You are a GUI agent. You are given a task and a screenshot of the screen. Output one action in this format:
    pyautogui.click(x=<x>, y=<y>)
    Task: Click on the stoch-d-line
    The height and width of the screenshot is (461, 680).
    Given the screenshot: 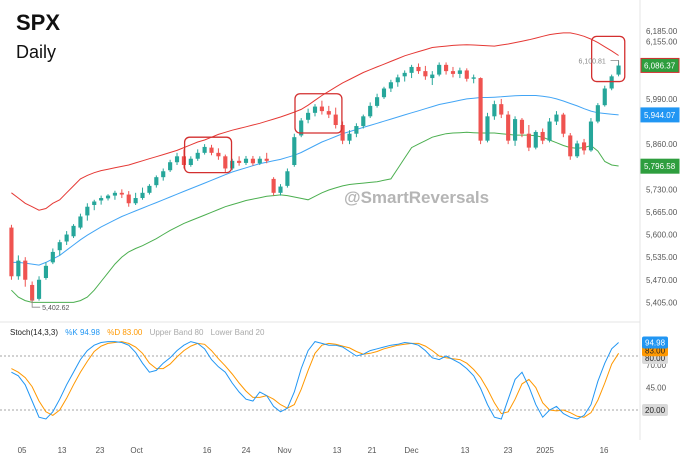 What is the action you would take?
    pyautogui.click(x=315, y=379)
    